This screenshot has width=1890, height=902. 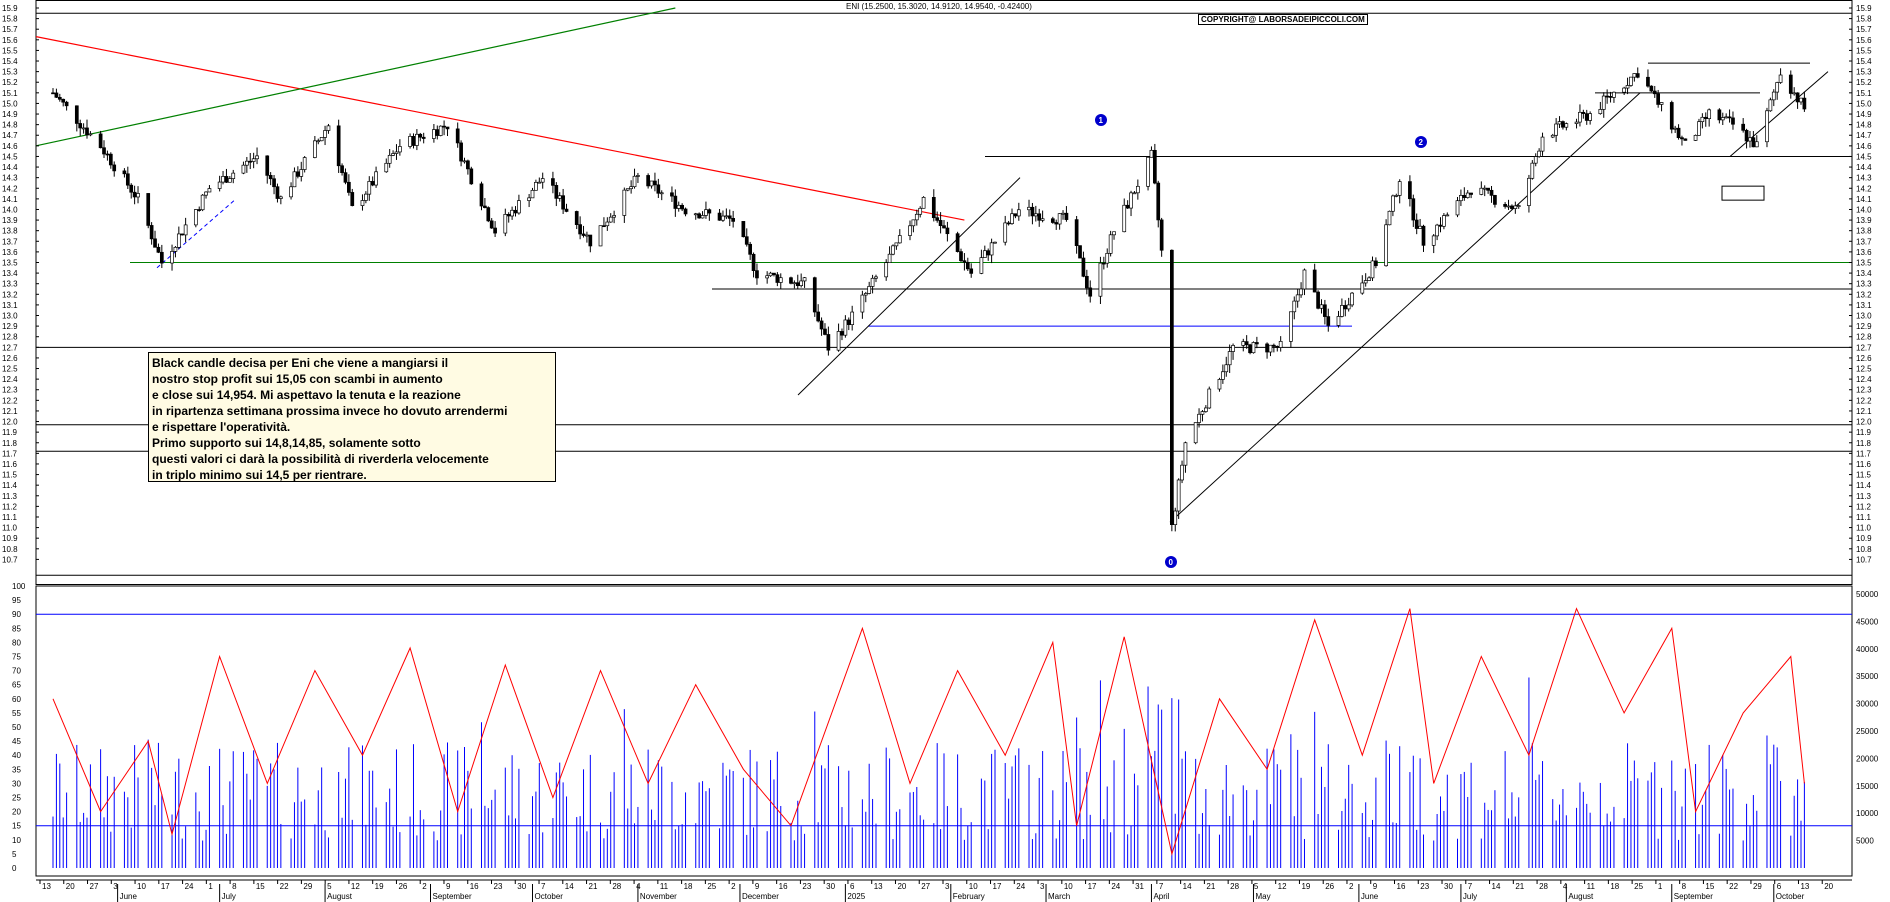 What do you see at coordinates (1864, 114) in the screenshot?
I see `price-tick-right: 14.9` at bounding box center [1864, 114].